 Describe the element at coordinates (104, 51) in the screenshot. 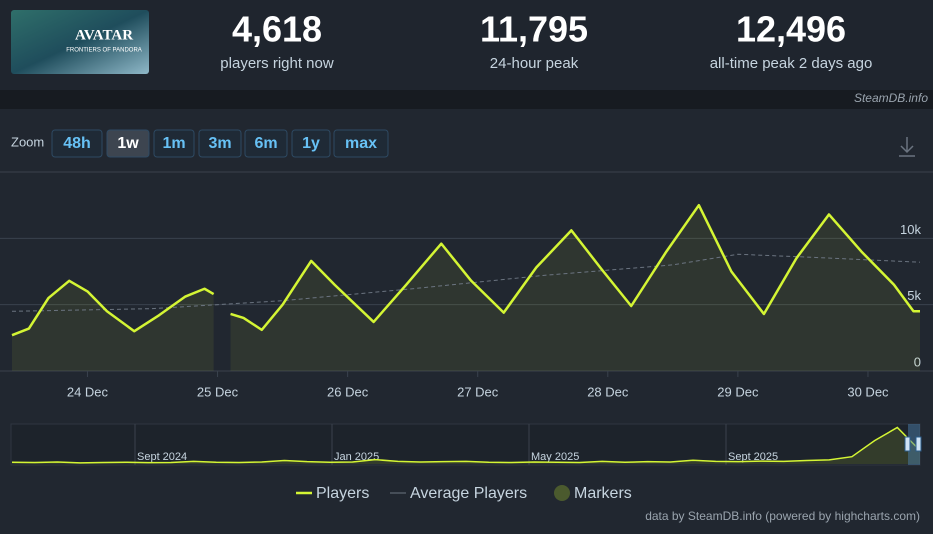

I see `game-subtitle: FRONTIERS OF PANDORA` at that location.